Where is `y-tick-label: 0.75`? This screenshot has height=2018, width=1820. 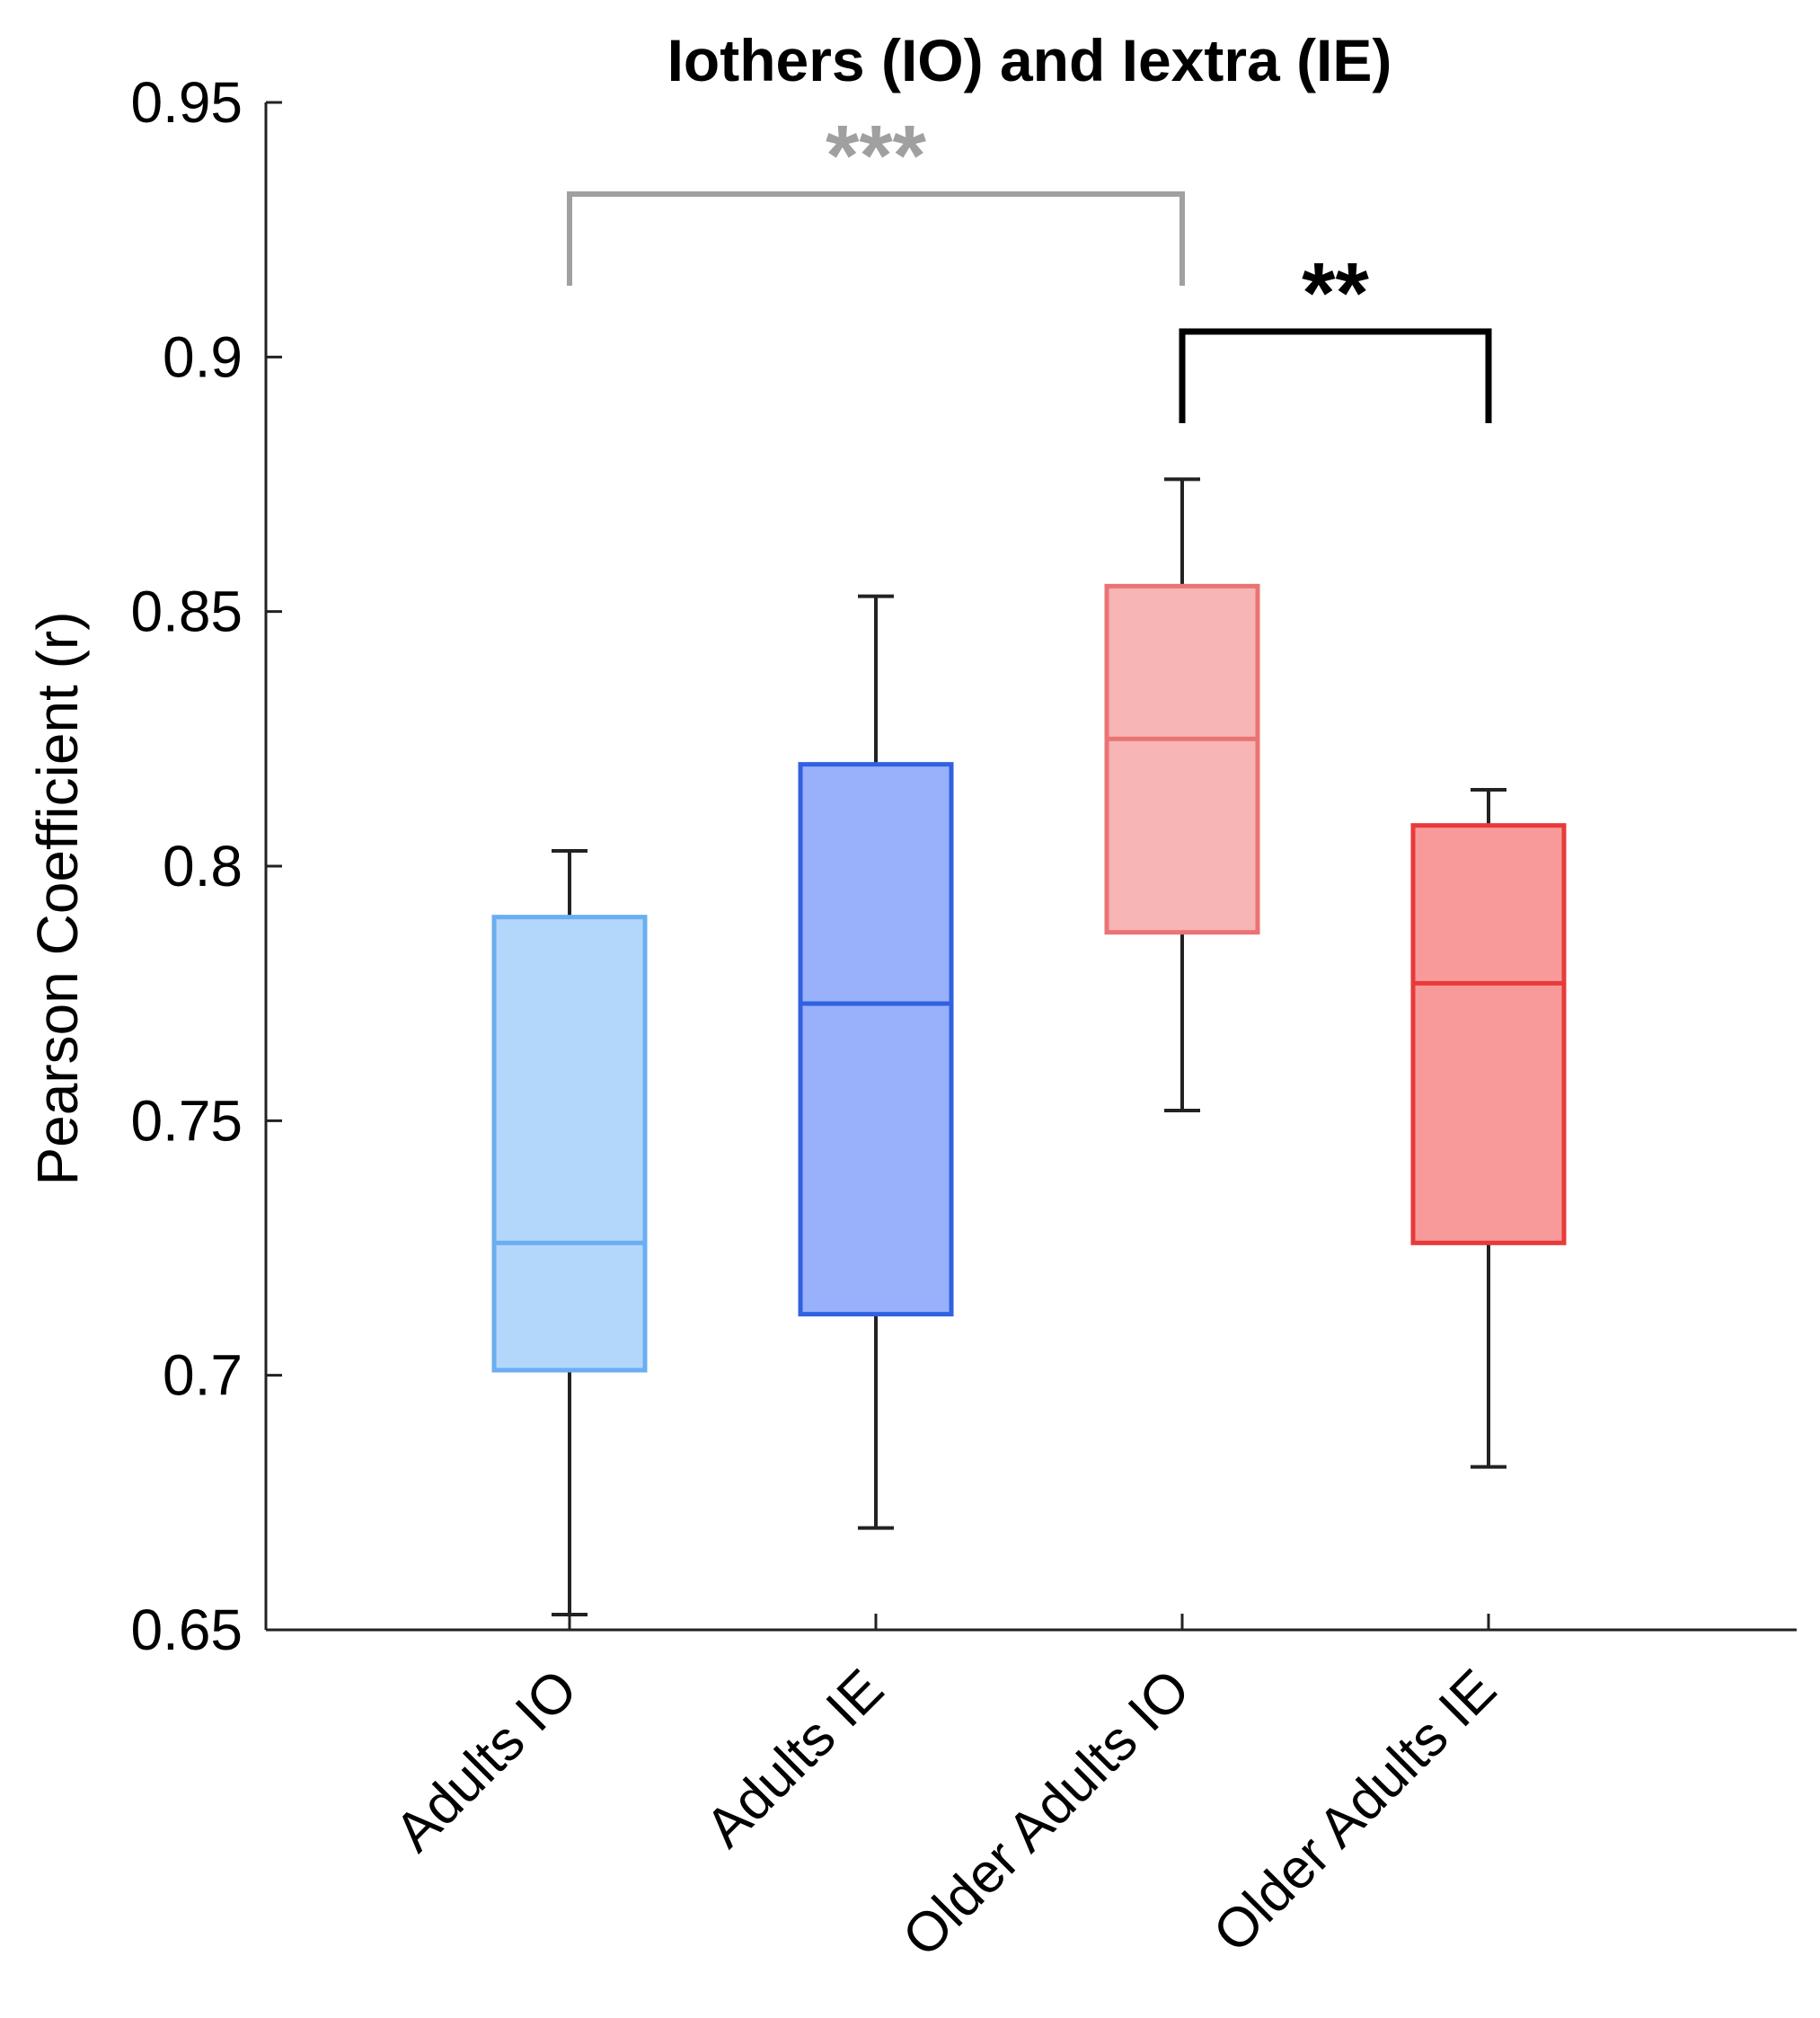
y-tick-label: 0.75 is located at coordinates (186, 1120).